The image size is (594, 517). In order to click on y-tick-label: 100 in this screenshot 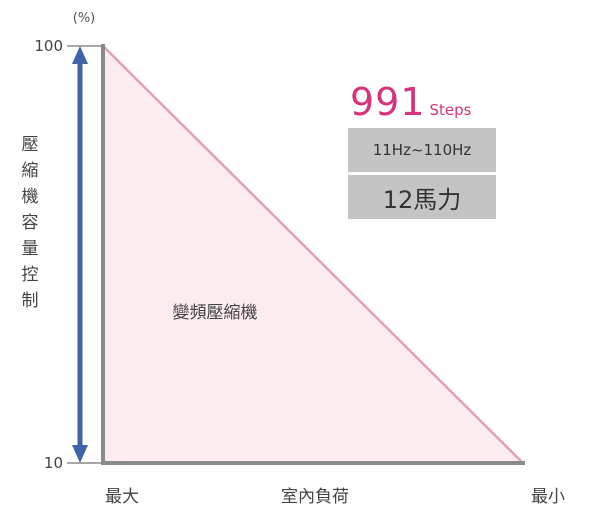, I will do `click(48, 46)`.